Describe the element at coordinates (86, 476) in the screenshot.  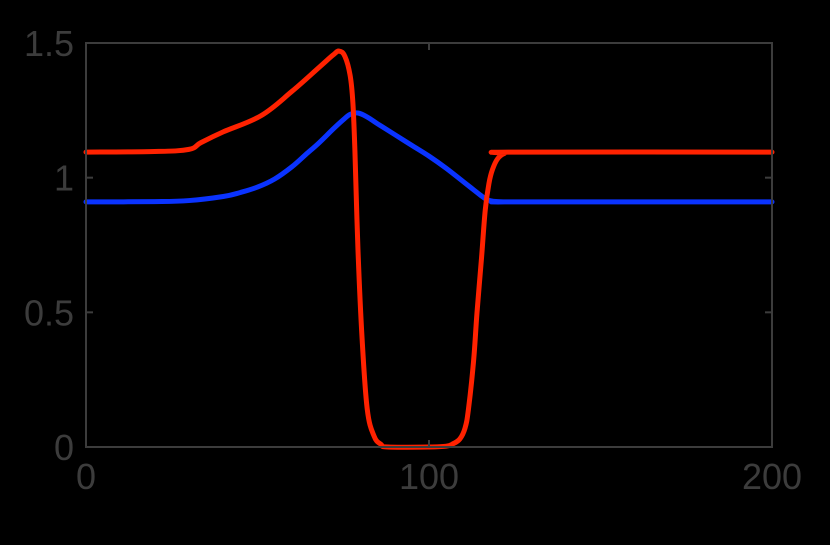
I see `x-tick-label: 0` at that location.